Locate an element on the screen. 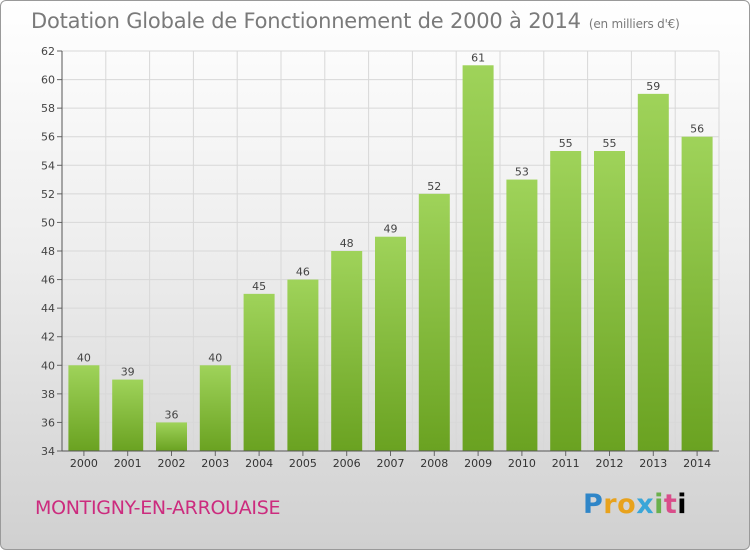 The height and width of the screenshot is (550, 750). x-tick-label: 2014 is located at coordinates (697, 463).